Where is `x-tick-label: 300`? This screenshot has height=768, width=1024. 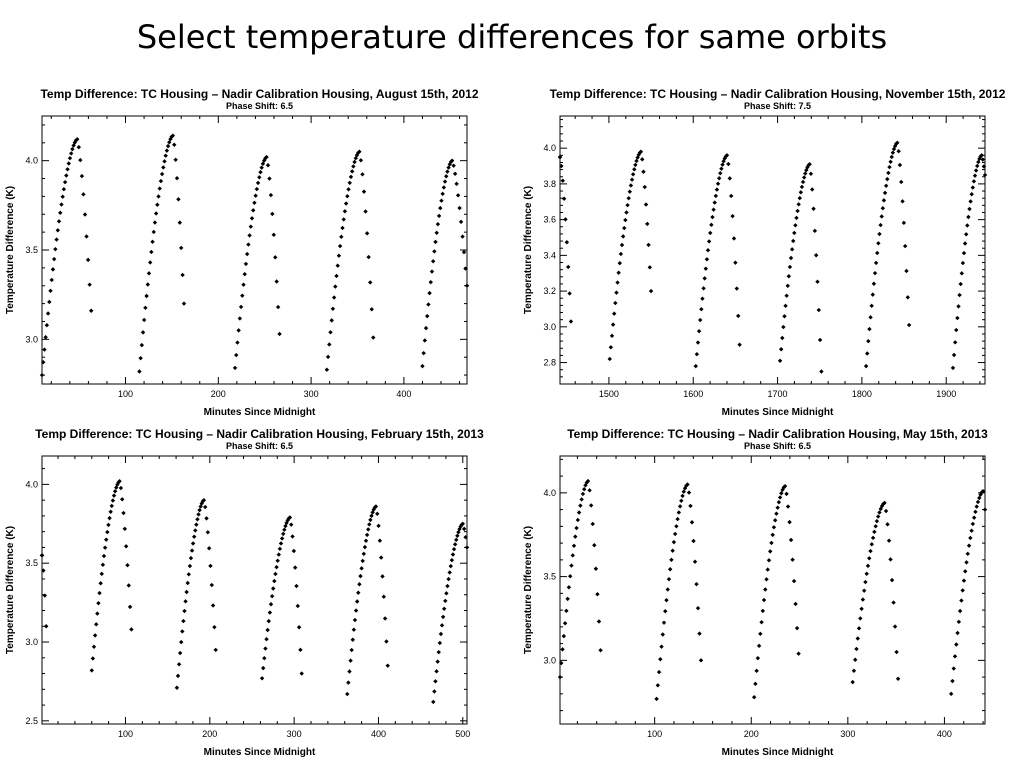
x-tick-label: 300 is located at coordinates (847, 734).